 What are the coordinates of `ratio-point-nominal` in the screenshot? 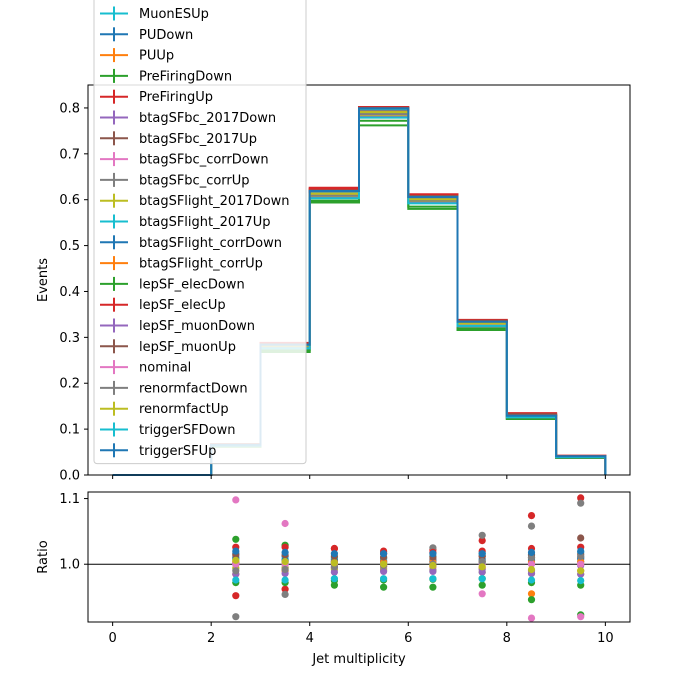 It's located at (531, 564).